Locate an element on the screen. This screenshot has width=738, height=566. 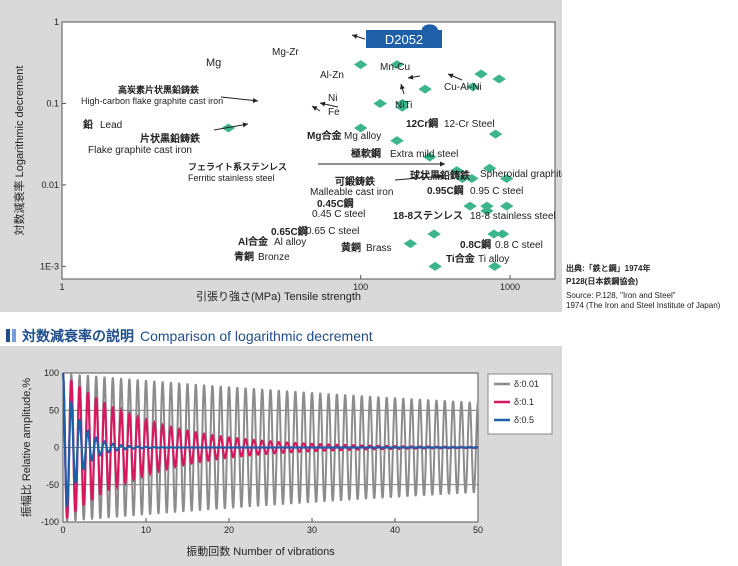
annotation-label: 0.95 C steel is located at coordinates (496, 191).